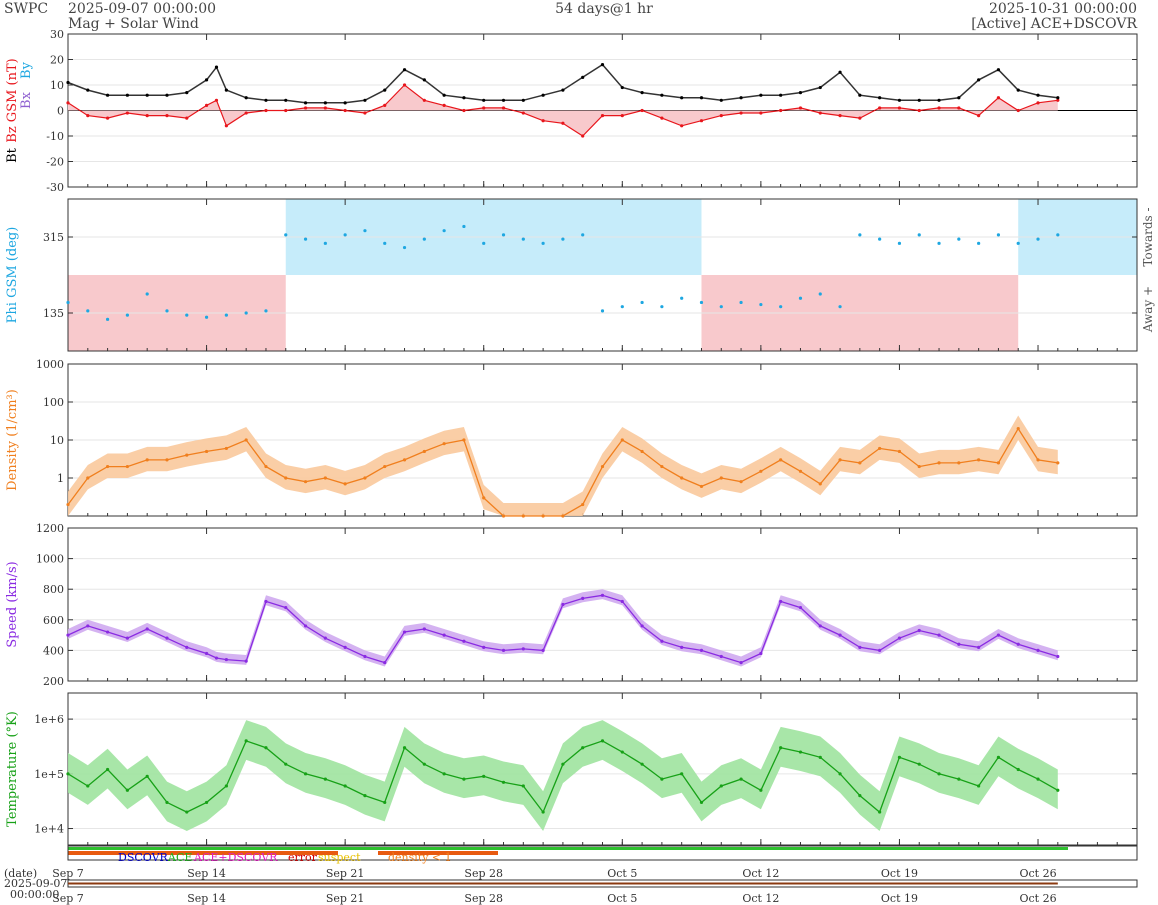 The height and width of the screenshot is (905, 1158). Describe the element at coordinates (563, 628) in the screenshot. I see `speed-band` at that location.